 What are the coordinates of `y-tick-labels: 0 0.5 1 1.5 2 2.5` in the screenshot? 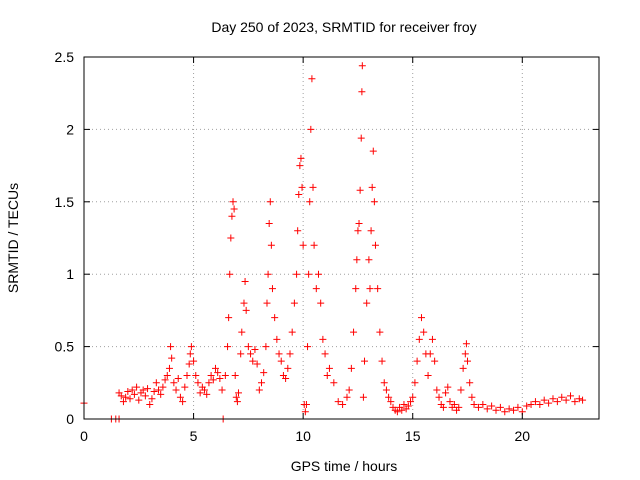 It's located at (65, 238).